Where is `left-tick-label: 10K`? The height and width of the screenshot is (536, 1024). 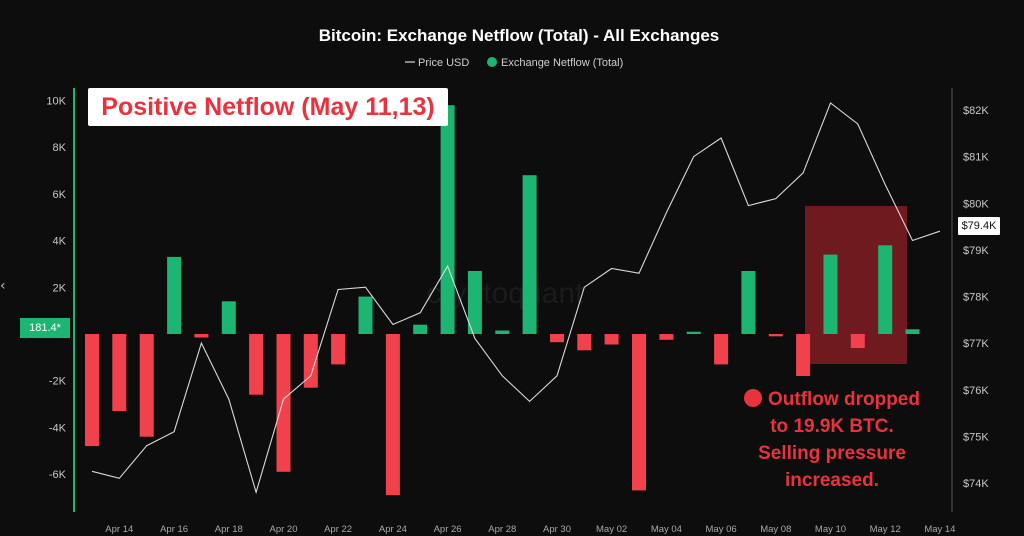
left-tick-label: 10K is located at coordinates (56, 102).